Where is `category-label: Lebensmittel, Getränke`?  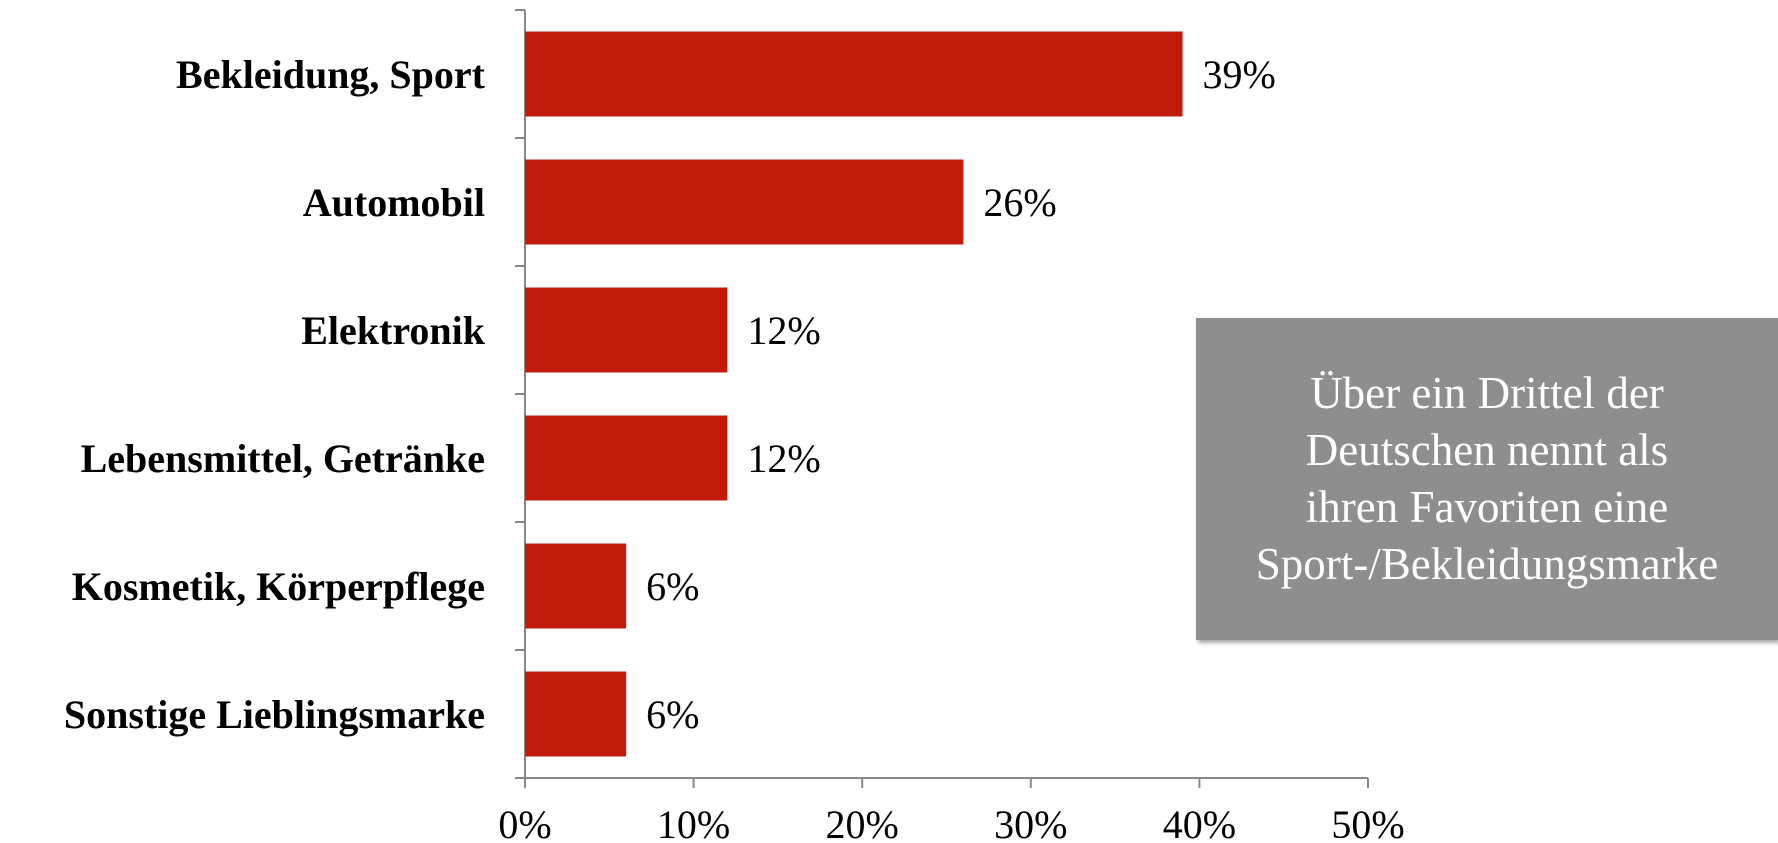 category-label: Lebensmittel, Getränke is located at coordinates (283, 458).